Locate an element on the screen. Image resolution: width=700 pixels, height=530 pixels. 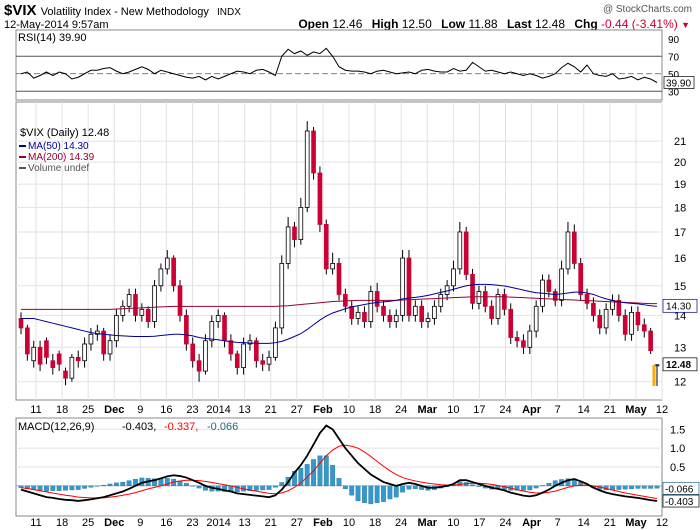
macd-x-tick-label: 23 is located at coordinates (192, 523).